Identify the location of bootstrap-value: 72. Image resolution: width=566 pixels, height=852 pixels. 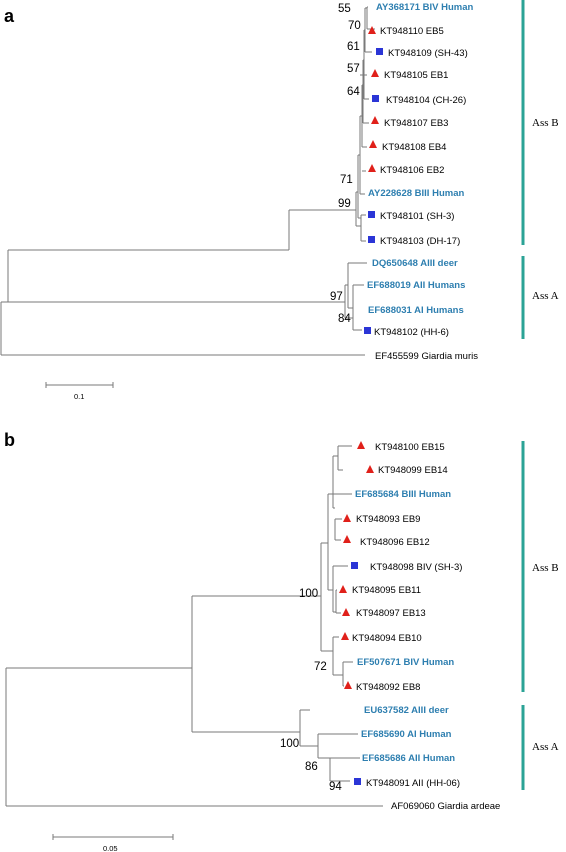
(320, 667).